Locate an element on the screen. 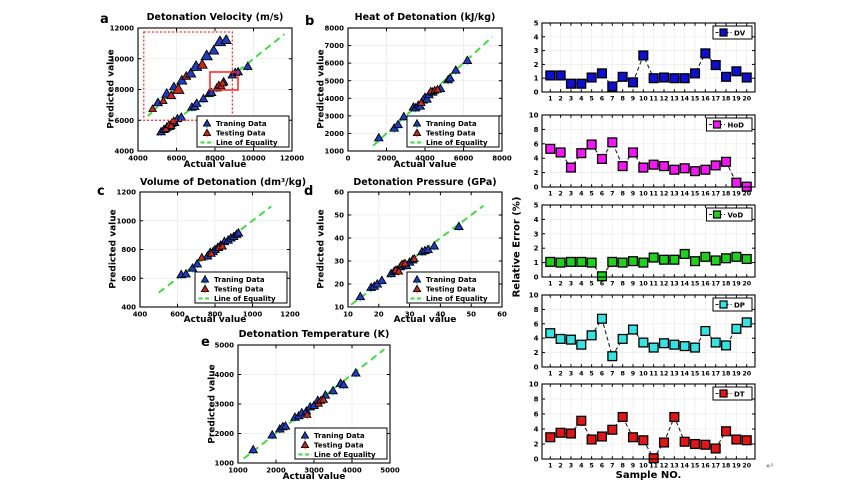  xlabel-e: Actual value is located at coordinates (314, 477).